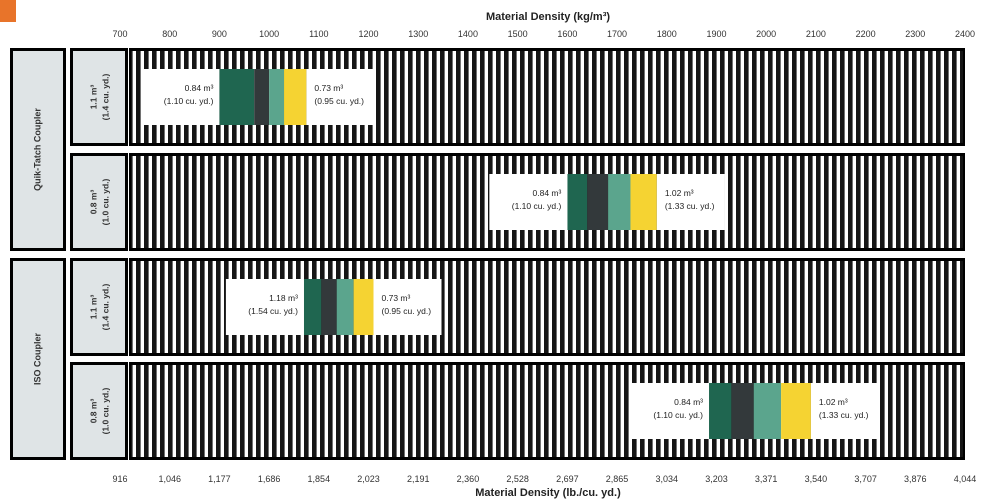  What do you see at coordinates (8, 11) in the screenshot?
I see `corner-accent` at bounding box center [8, 11].